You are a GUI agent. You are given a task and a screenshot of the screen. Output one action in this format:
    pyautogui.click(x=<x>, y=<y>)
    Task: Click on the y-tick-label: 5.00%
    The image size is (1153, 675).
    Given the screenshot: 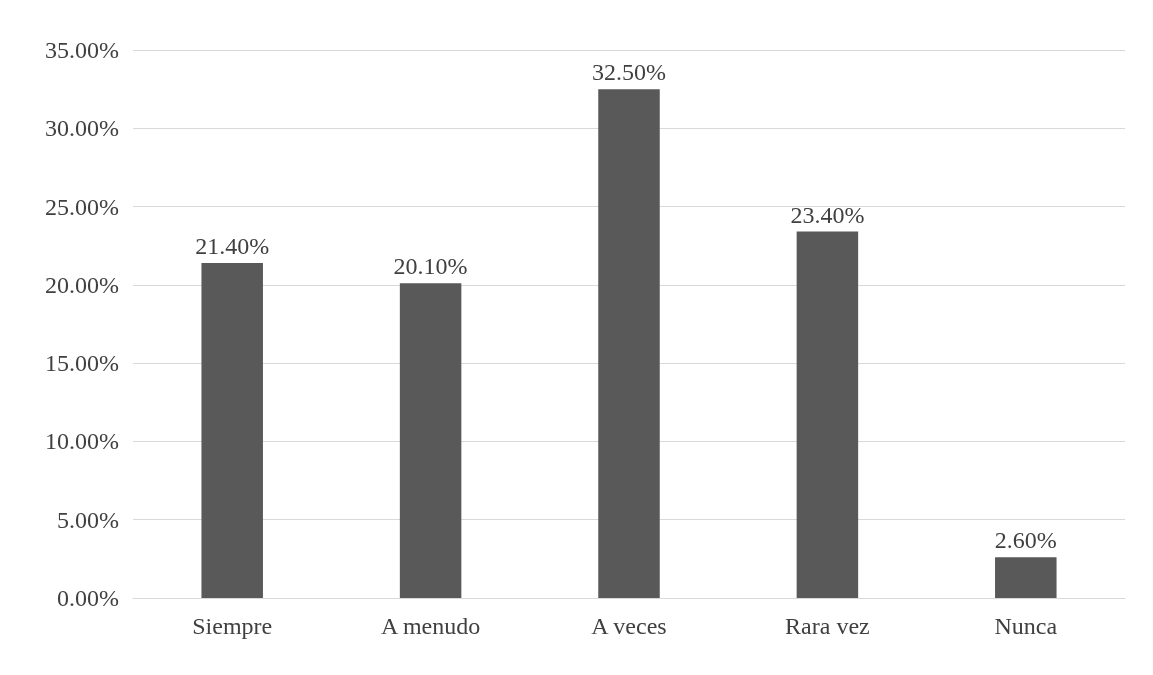 What is the action you would take?
    pyautogui.click(x=88, y=519)
    